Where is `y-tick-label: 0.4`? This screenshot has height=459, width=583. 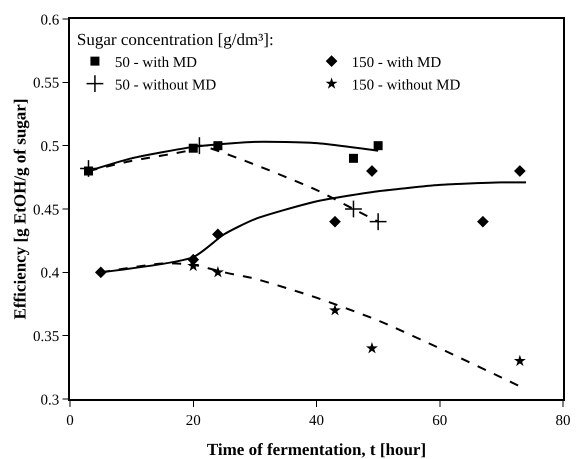
y-tick-label: 0.4 is located at coordinates (50, 274).